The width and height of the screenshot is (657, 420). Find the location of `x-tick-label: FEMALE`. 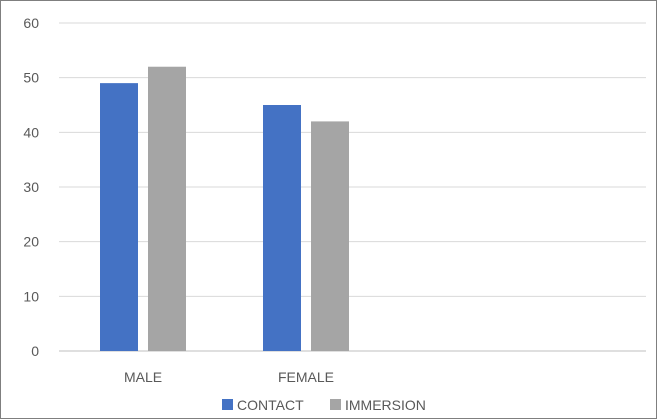

x-tick-label: FEMALE is located at coordinates (306, 377).